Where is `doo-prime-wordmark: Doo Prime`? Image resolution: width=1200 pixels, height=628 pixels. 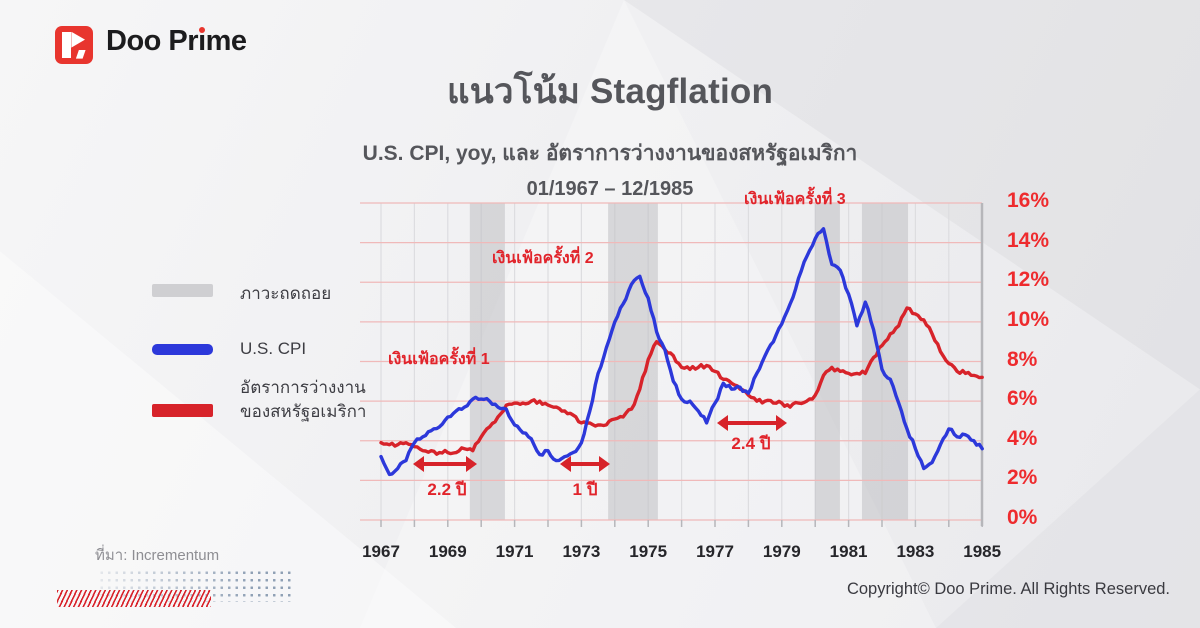 doo-prime-wordmark: Doo Prime is located at coordinates (176, 41).